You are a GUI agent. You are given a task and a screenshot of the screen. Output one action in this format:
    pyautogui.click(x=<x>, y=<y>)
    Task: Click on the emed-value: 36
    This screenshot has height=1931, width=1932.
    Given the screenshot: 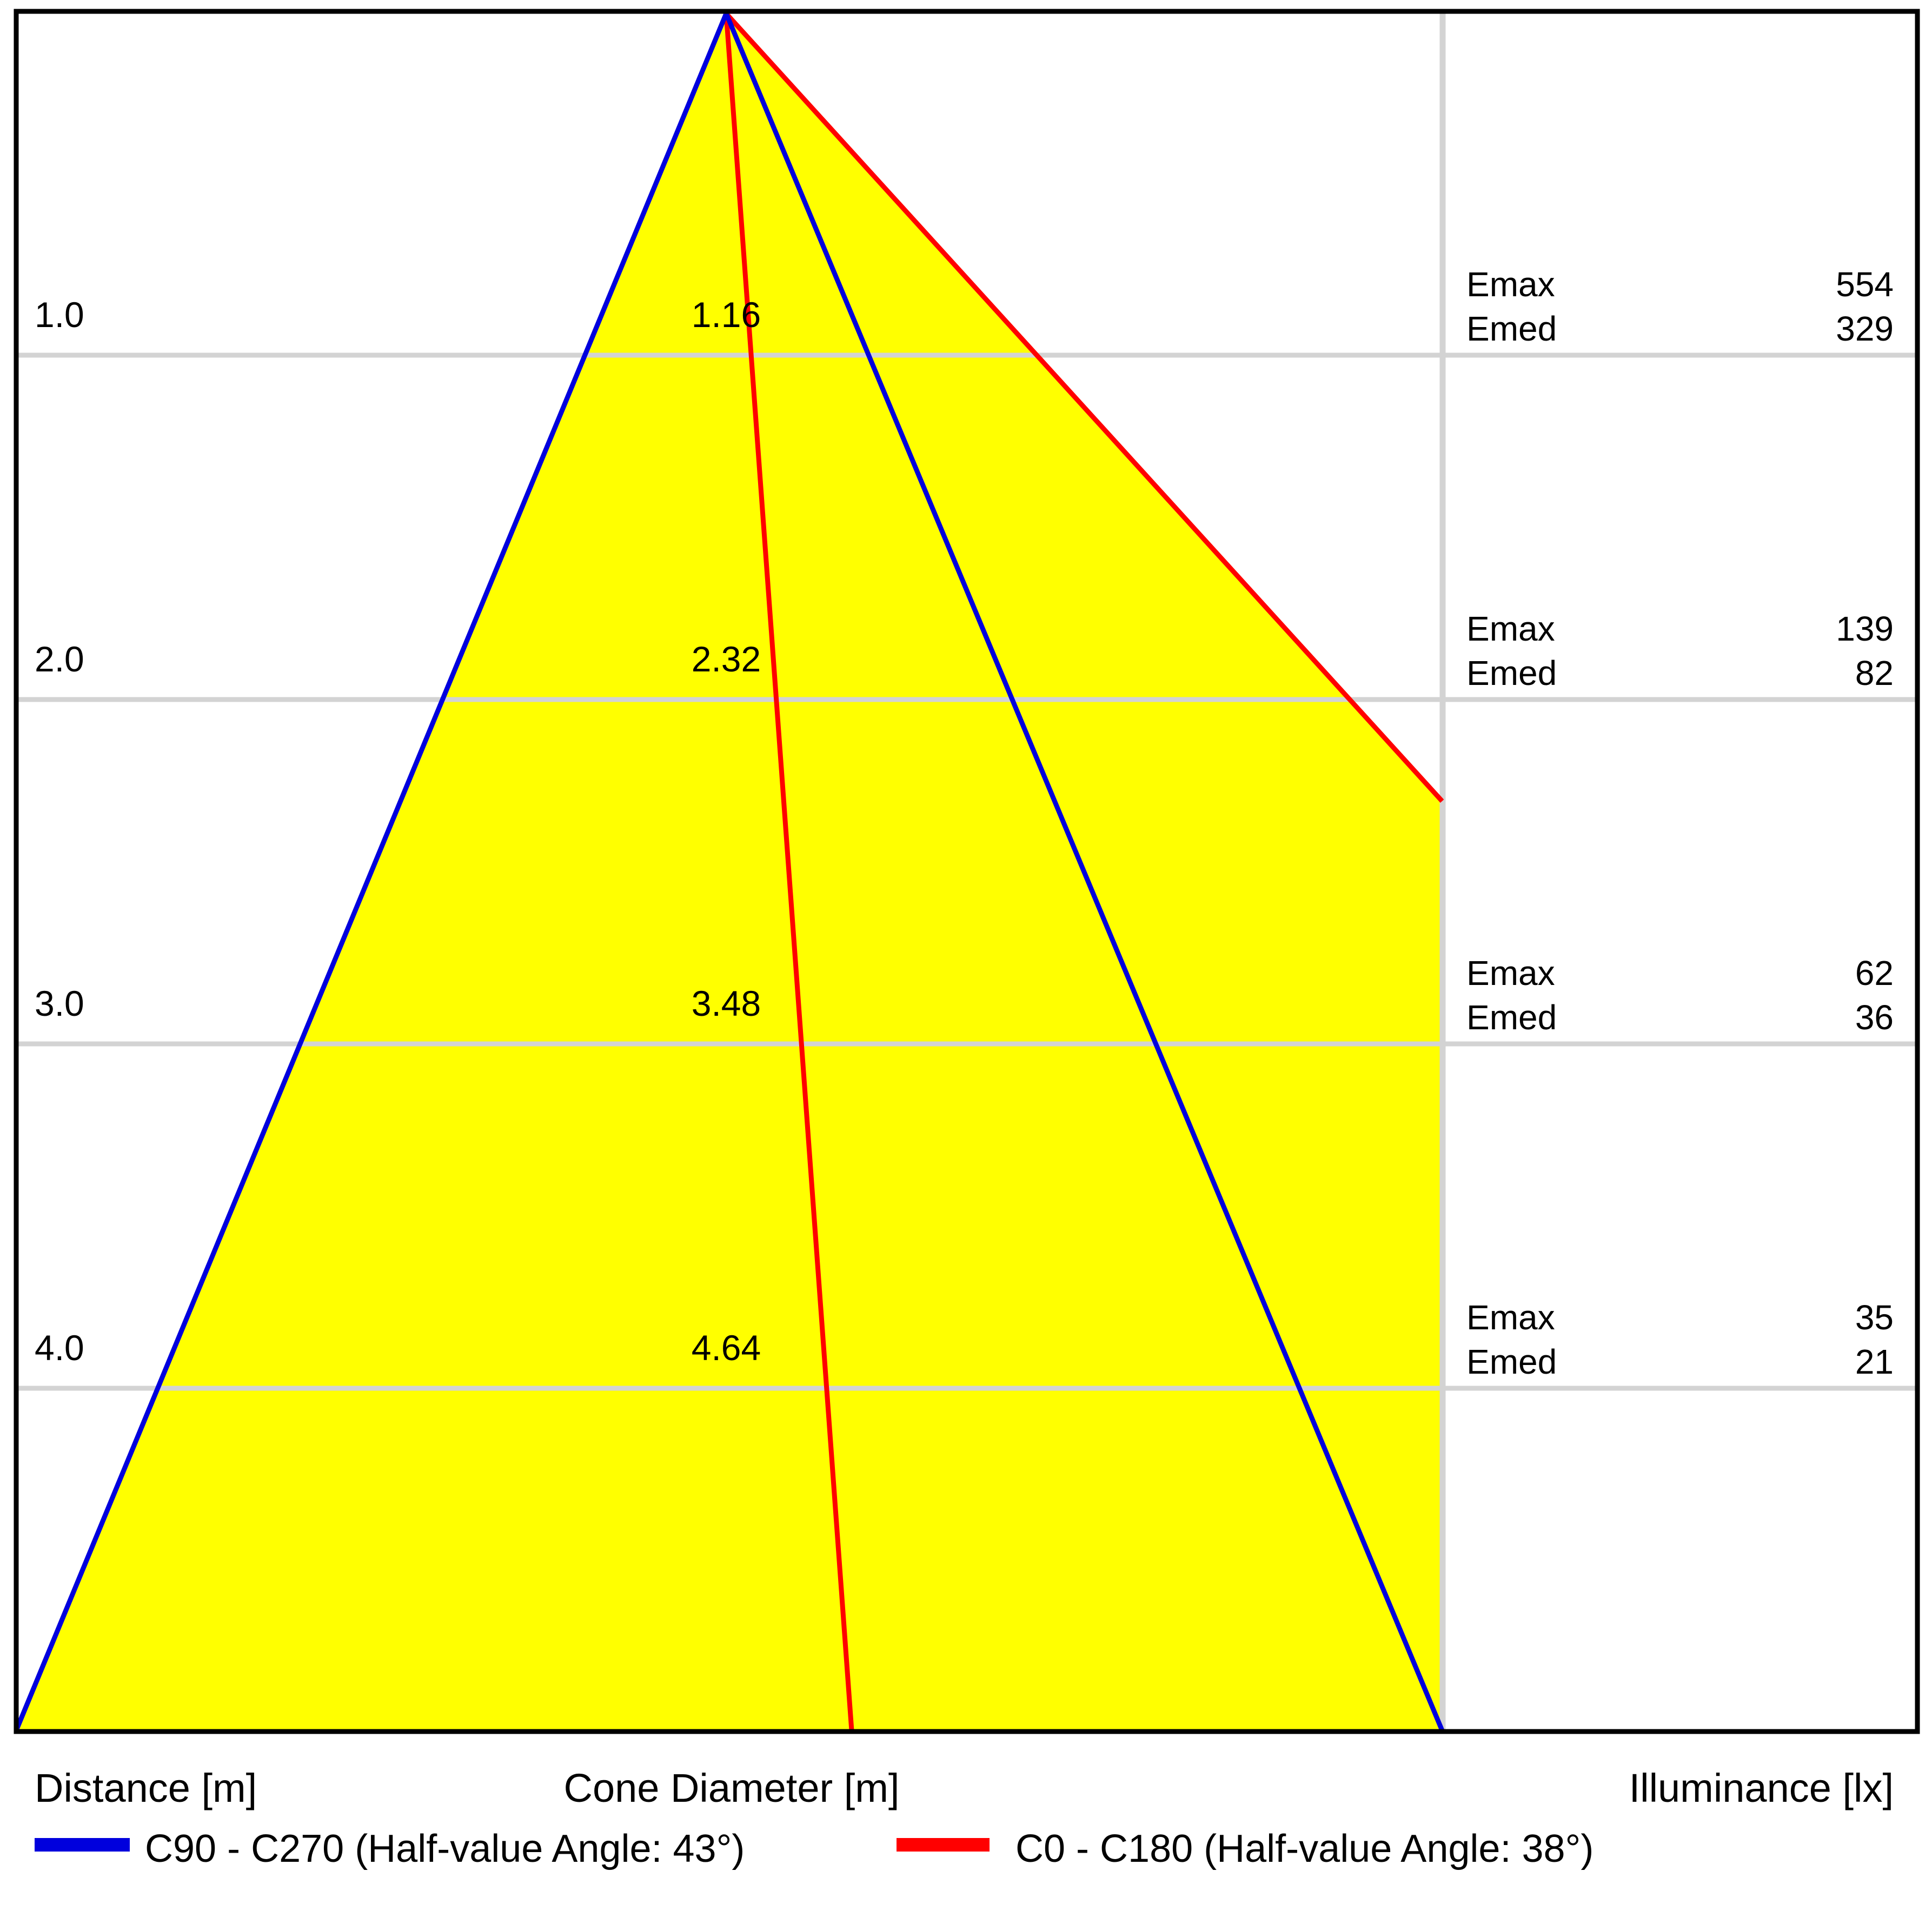 What is the action you would take?
    pyautogui.click(x=1874, y=1017)
    